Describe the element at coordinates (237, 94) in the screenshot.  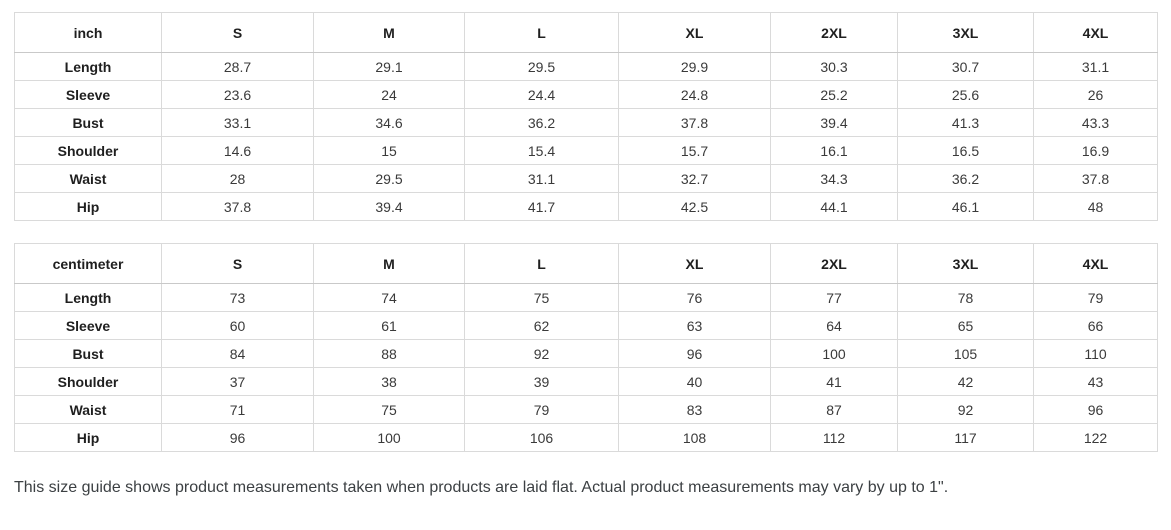
I see `measurement-value: 23.6` at that location.